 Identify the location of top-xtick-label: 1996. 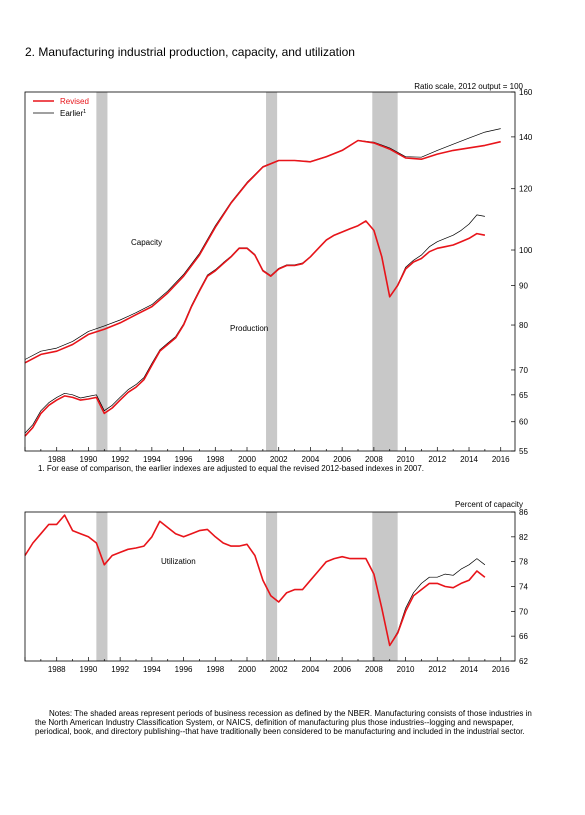
(184, 459).